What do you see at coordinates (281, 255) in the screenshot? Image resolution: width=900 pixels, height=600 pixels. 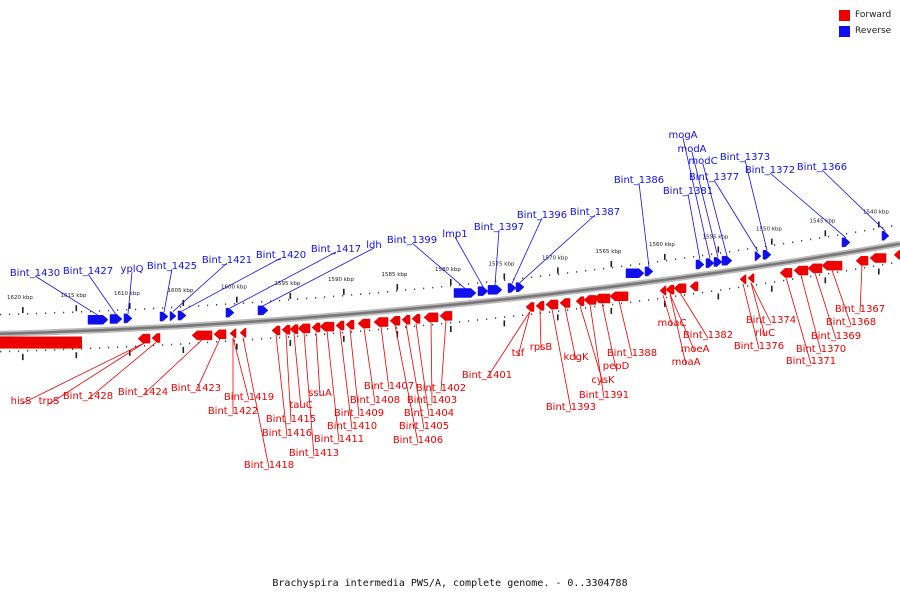 I see `reverse-gene-label-Bint_1420: Bint_1420` at bounding box center [281, 255].